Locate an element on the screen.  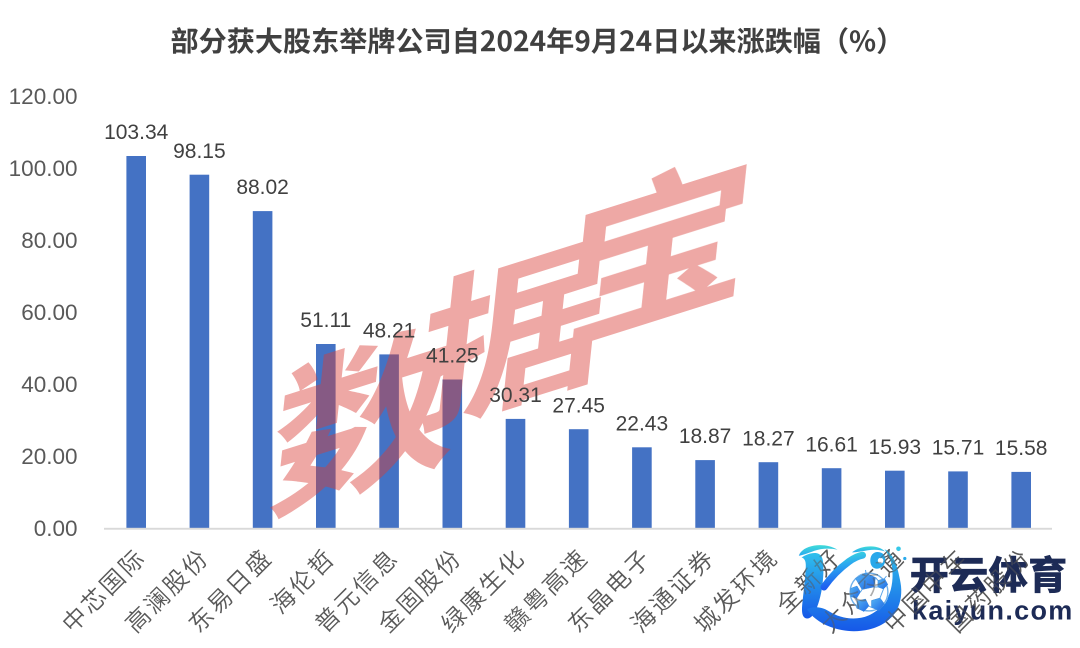
svg-text: 18.27 is located at coordinates (768, 438).